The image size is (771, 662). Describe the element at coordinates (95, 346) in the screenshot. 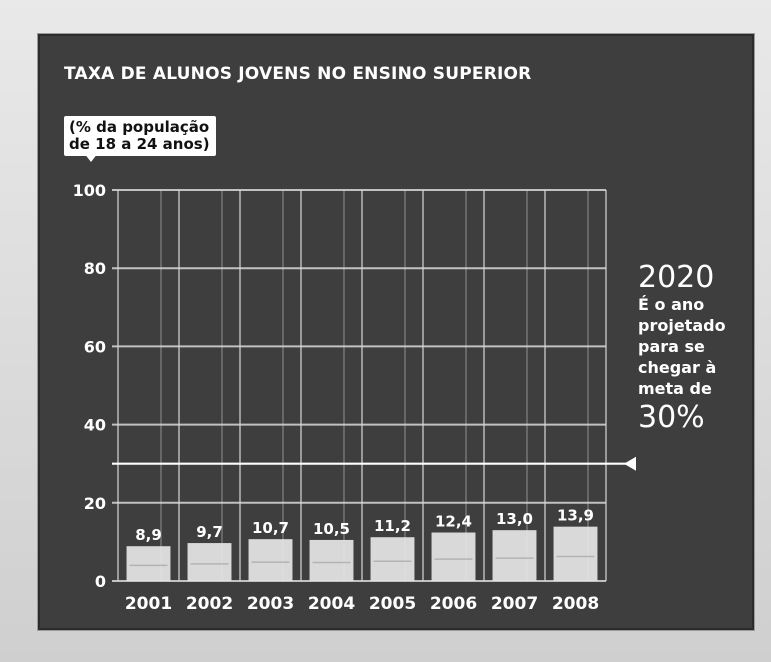

I see `y-tick-label: 60` at that location.